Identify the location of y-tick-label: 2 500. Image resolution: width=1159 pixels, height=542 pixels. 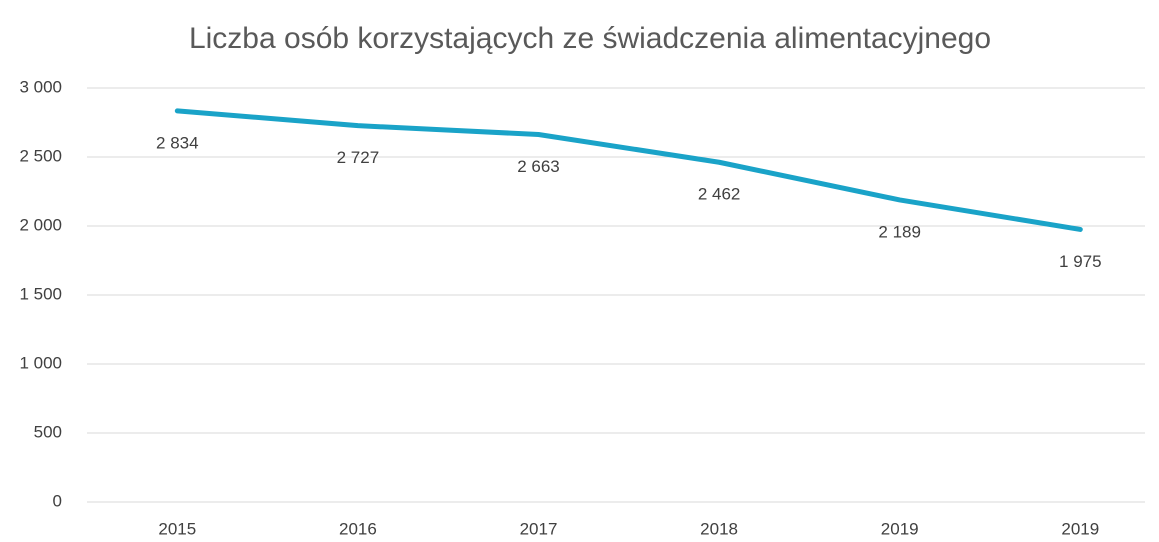
(40, 155).